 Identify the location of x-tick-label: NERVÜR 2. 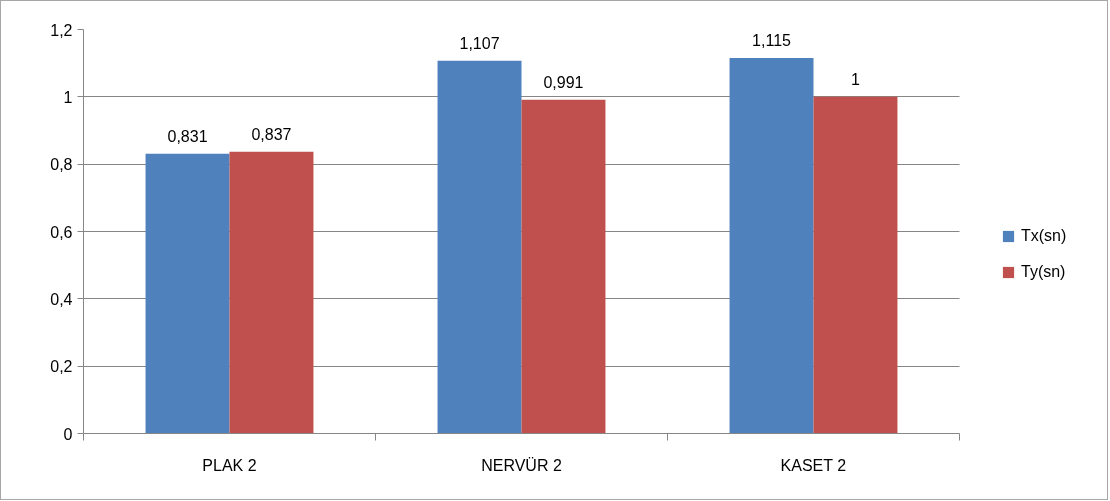
(521, 465).